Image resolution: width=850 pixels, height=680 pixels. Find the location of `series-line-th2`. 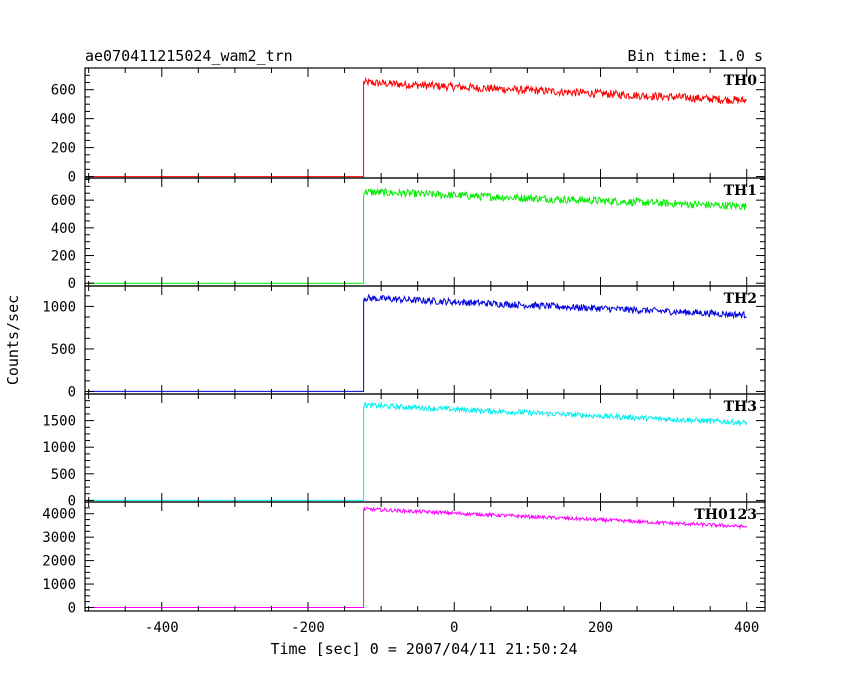

series-line-th2 is located at coordinates (417, 342).